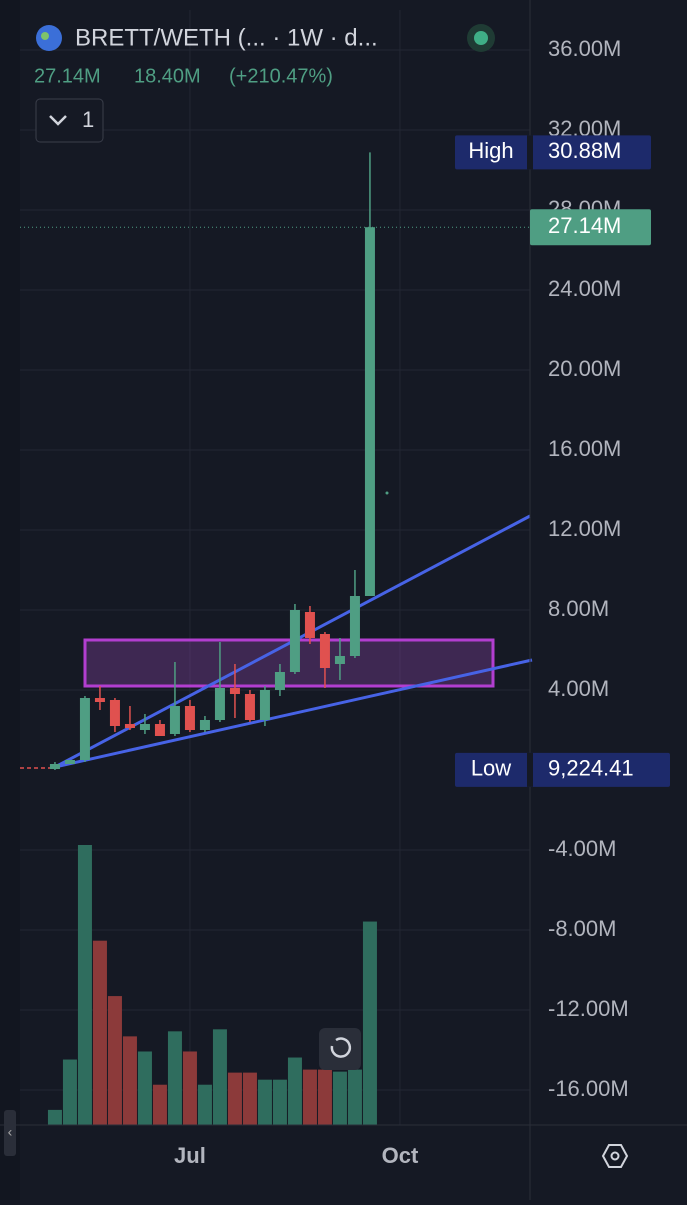 Image resolution: width=687 pixels, height=1205 pixels. What do you see at coordinates (67, 76) in the screenshot?
I see `last-value: 27.14M` at bounding box center [67, 76].